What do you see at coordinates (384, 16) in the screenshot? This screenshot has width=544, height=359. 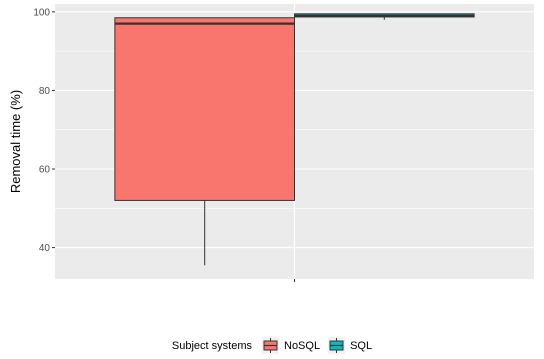 I see `box-sql` at bounding box center [384, 16].